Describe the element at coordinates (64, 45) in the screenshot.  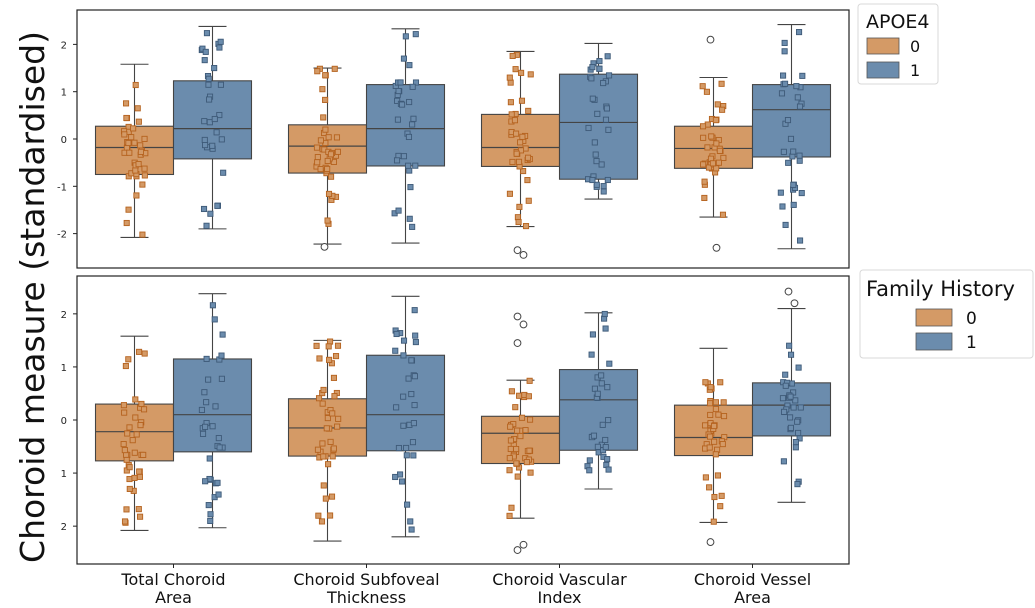
I see `y-tick-label-apoe4-0: 2` at that location.